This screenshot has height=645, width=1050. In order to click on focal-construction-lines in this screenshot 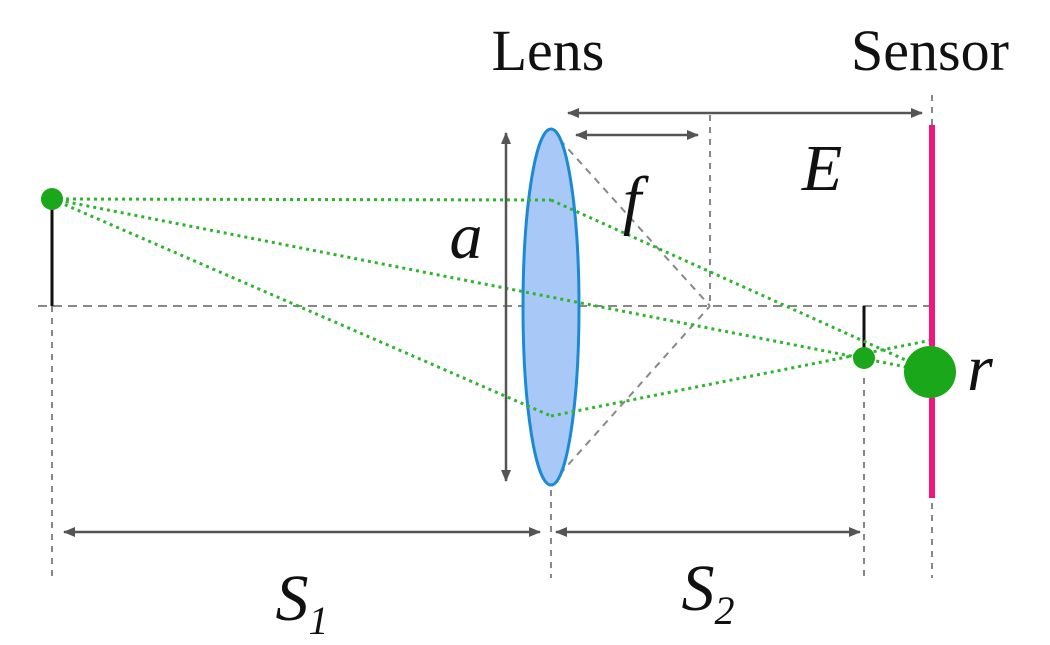, I will do `click(630, 307)`.